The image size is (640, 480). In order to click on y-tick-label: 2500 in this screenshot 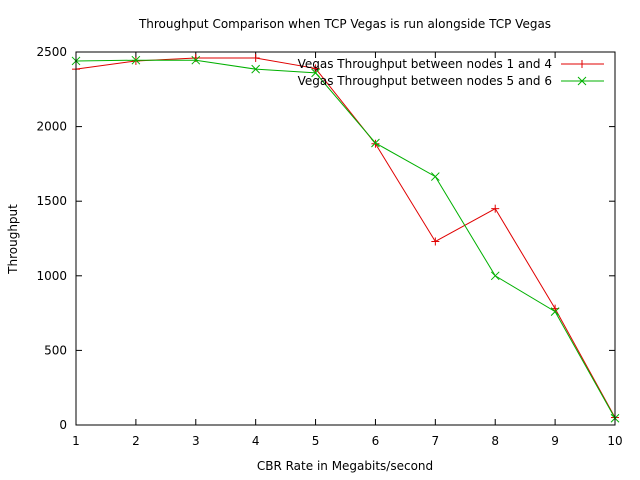, I will do `click(51, 52)`.